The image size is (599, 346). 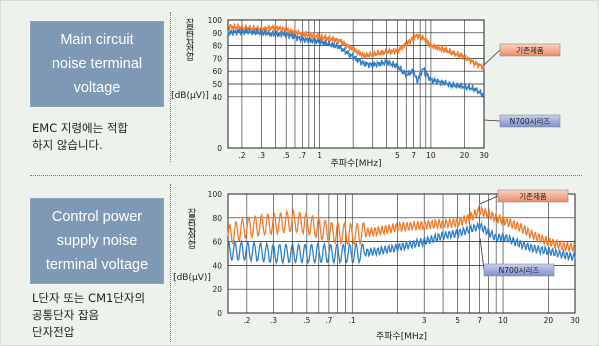 I want to click on panel-description: L단자 또는 CM1단자의 공통단자 잡음 단자전압, so click(x=88, y=315).